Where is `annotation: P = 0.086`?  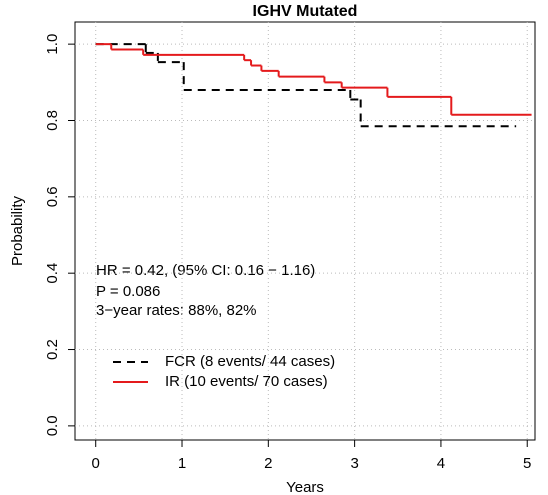
annotation: P = 0.086 is located at coordinates (128, 291).